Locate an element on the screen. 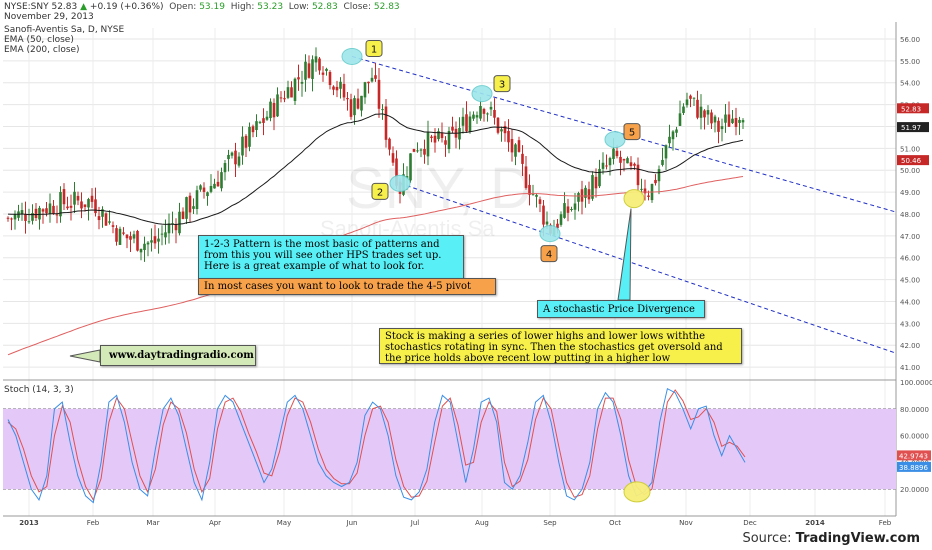 The width and height of the screenshot is (932, 550). legend-title: Sanofi-Aventis Sa, D, NYSE is located at coordinates (64, 30).